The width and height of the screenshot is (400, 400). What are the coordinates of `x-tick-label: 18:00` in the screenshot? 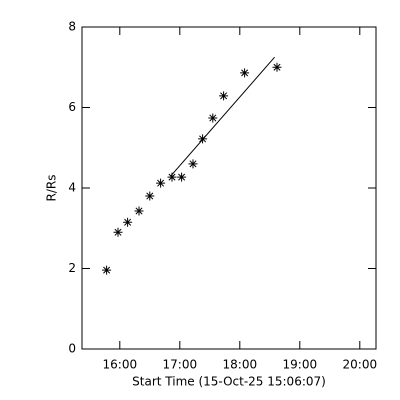 It's located at (240, 365).